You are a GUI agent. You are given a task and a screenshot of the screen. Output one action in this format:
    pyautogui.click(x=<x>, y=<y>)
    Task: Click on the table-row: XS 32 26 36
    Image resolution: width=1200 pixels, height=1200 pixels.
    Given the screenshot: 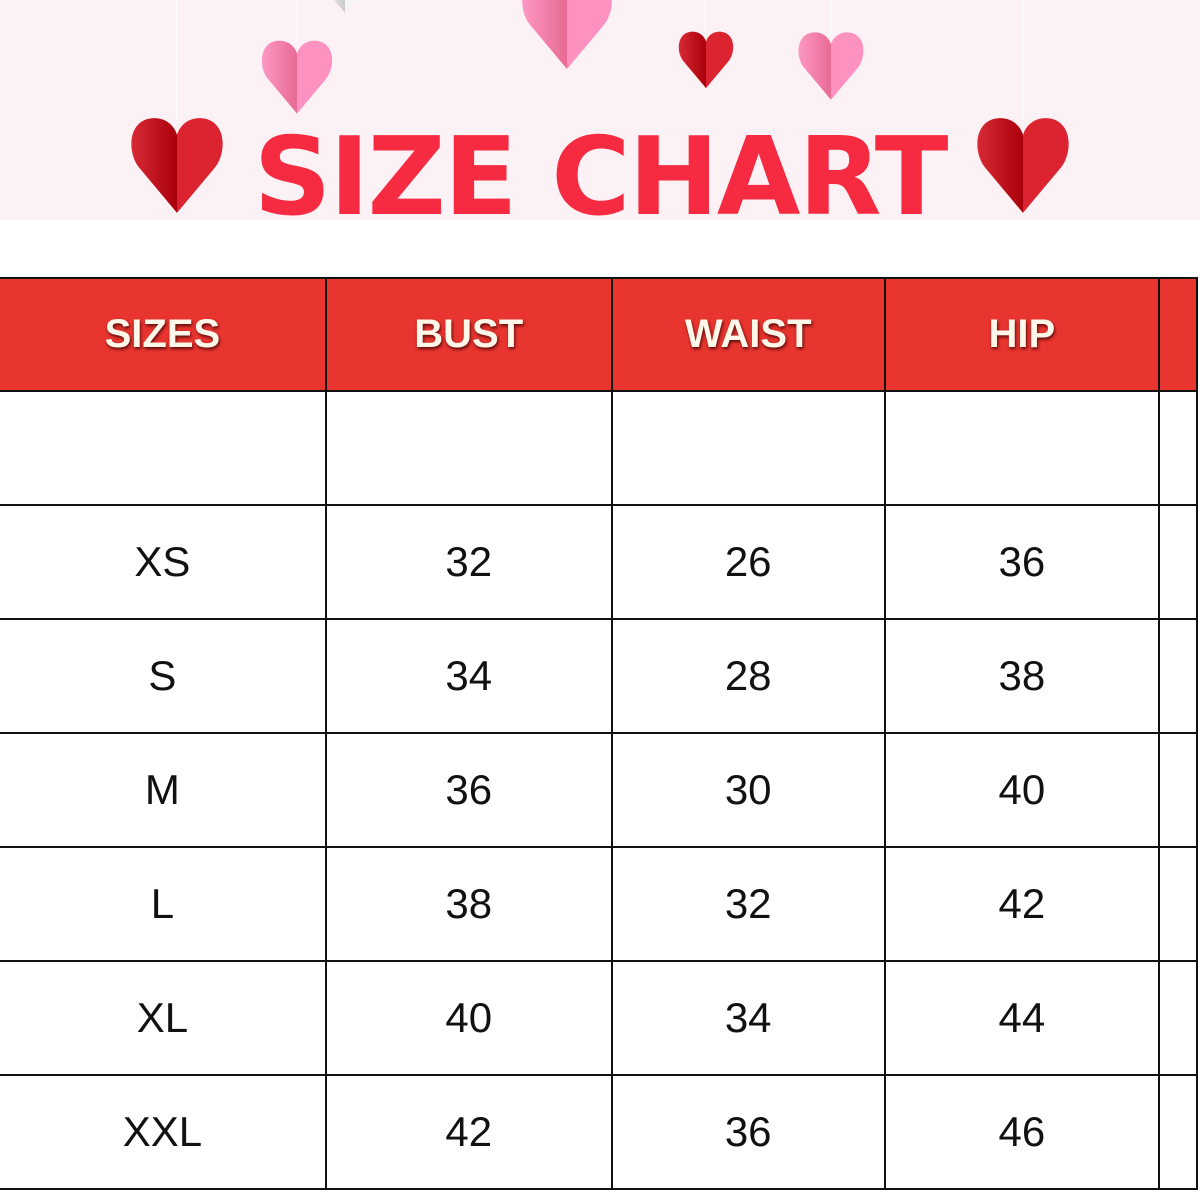 What is the action you would take?
    pyautogui.click(x=599, y=562)
    